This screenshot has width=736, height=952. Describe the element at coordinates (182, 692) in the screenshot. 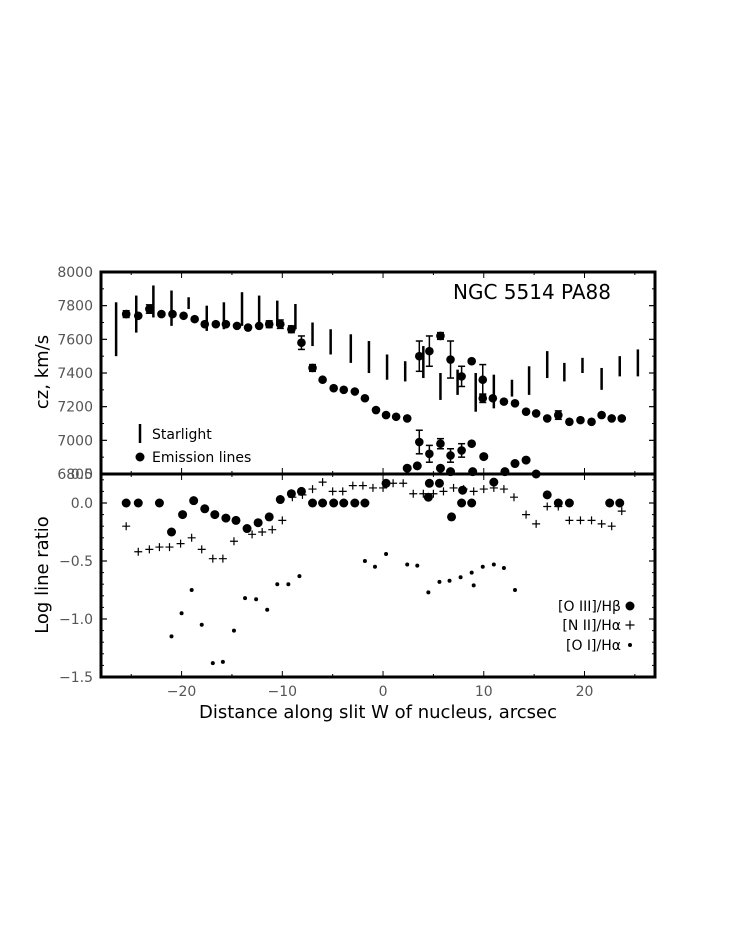

I see `x-tick-label: −20` at that location.